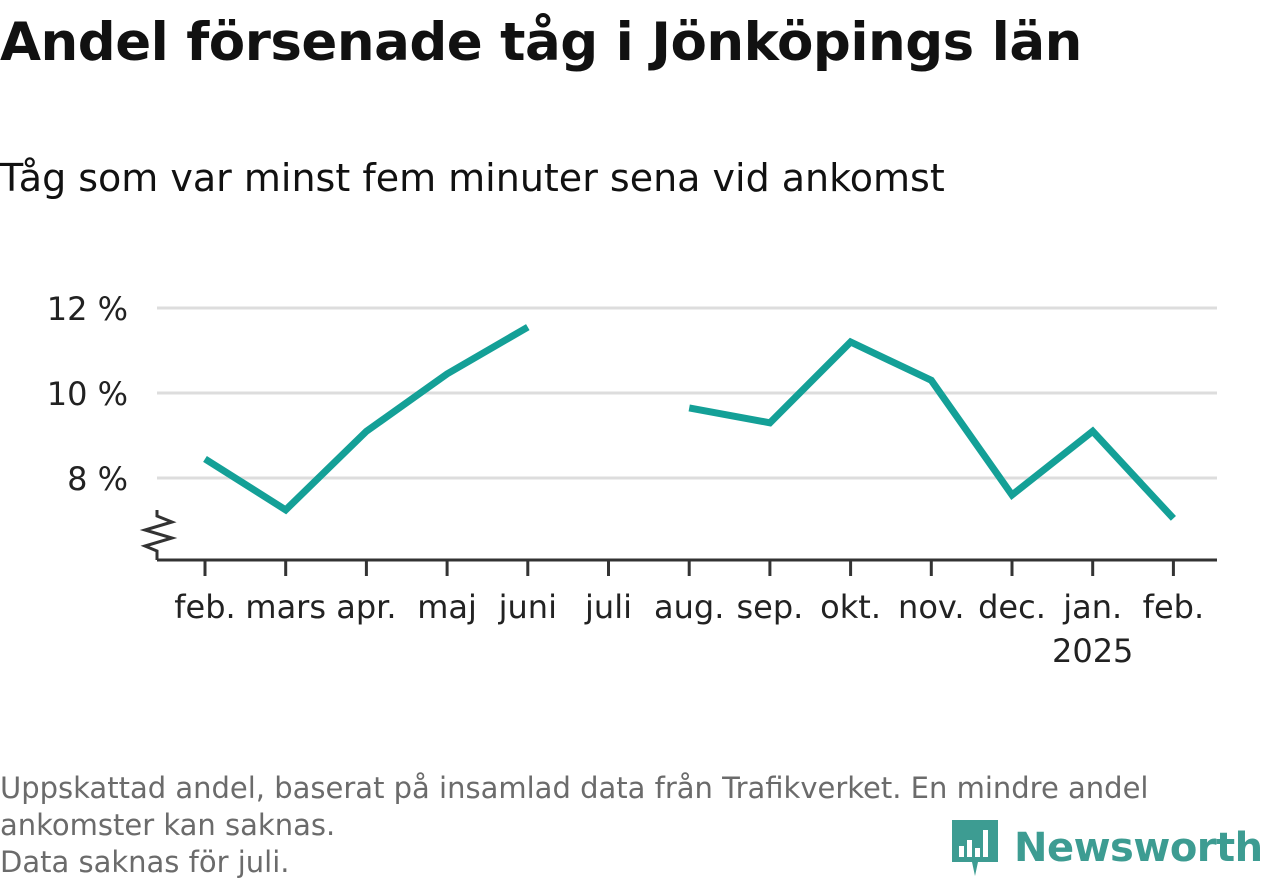 The height and width of the screenshot is (881, 1262). Describe the element at coordinates (1092, 651) in the screenshot. I see `x-year-label: 2025` at that location.